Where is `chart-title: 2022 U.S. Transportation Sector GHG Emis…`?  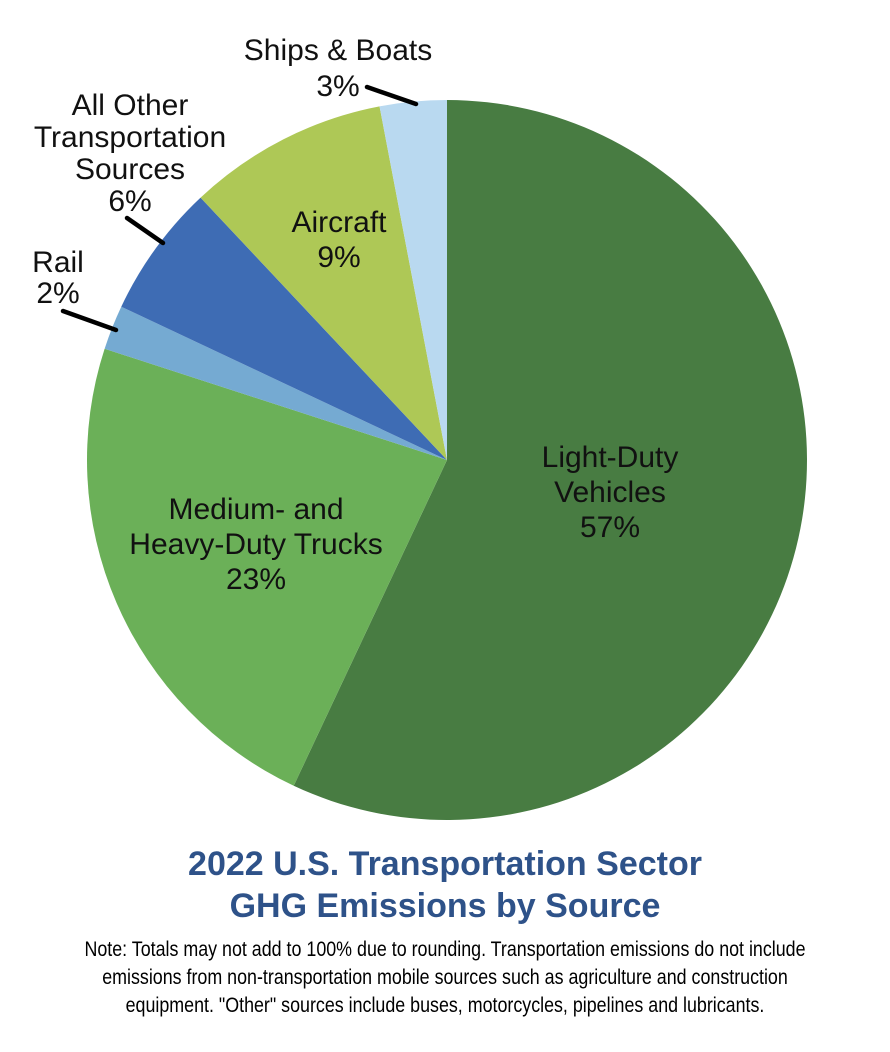 chart-title: 2022 U.S. Transportation Sector GHG Emis… is located at coordinates (445, 885).